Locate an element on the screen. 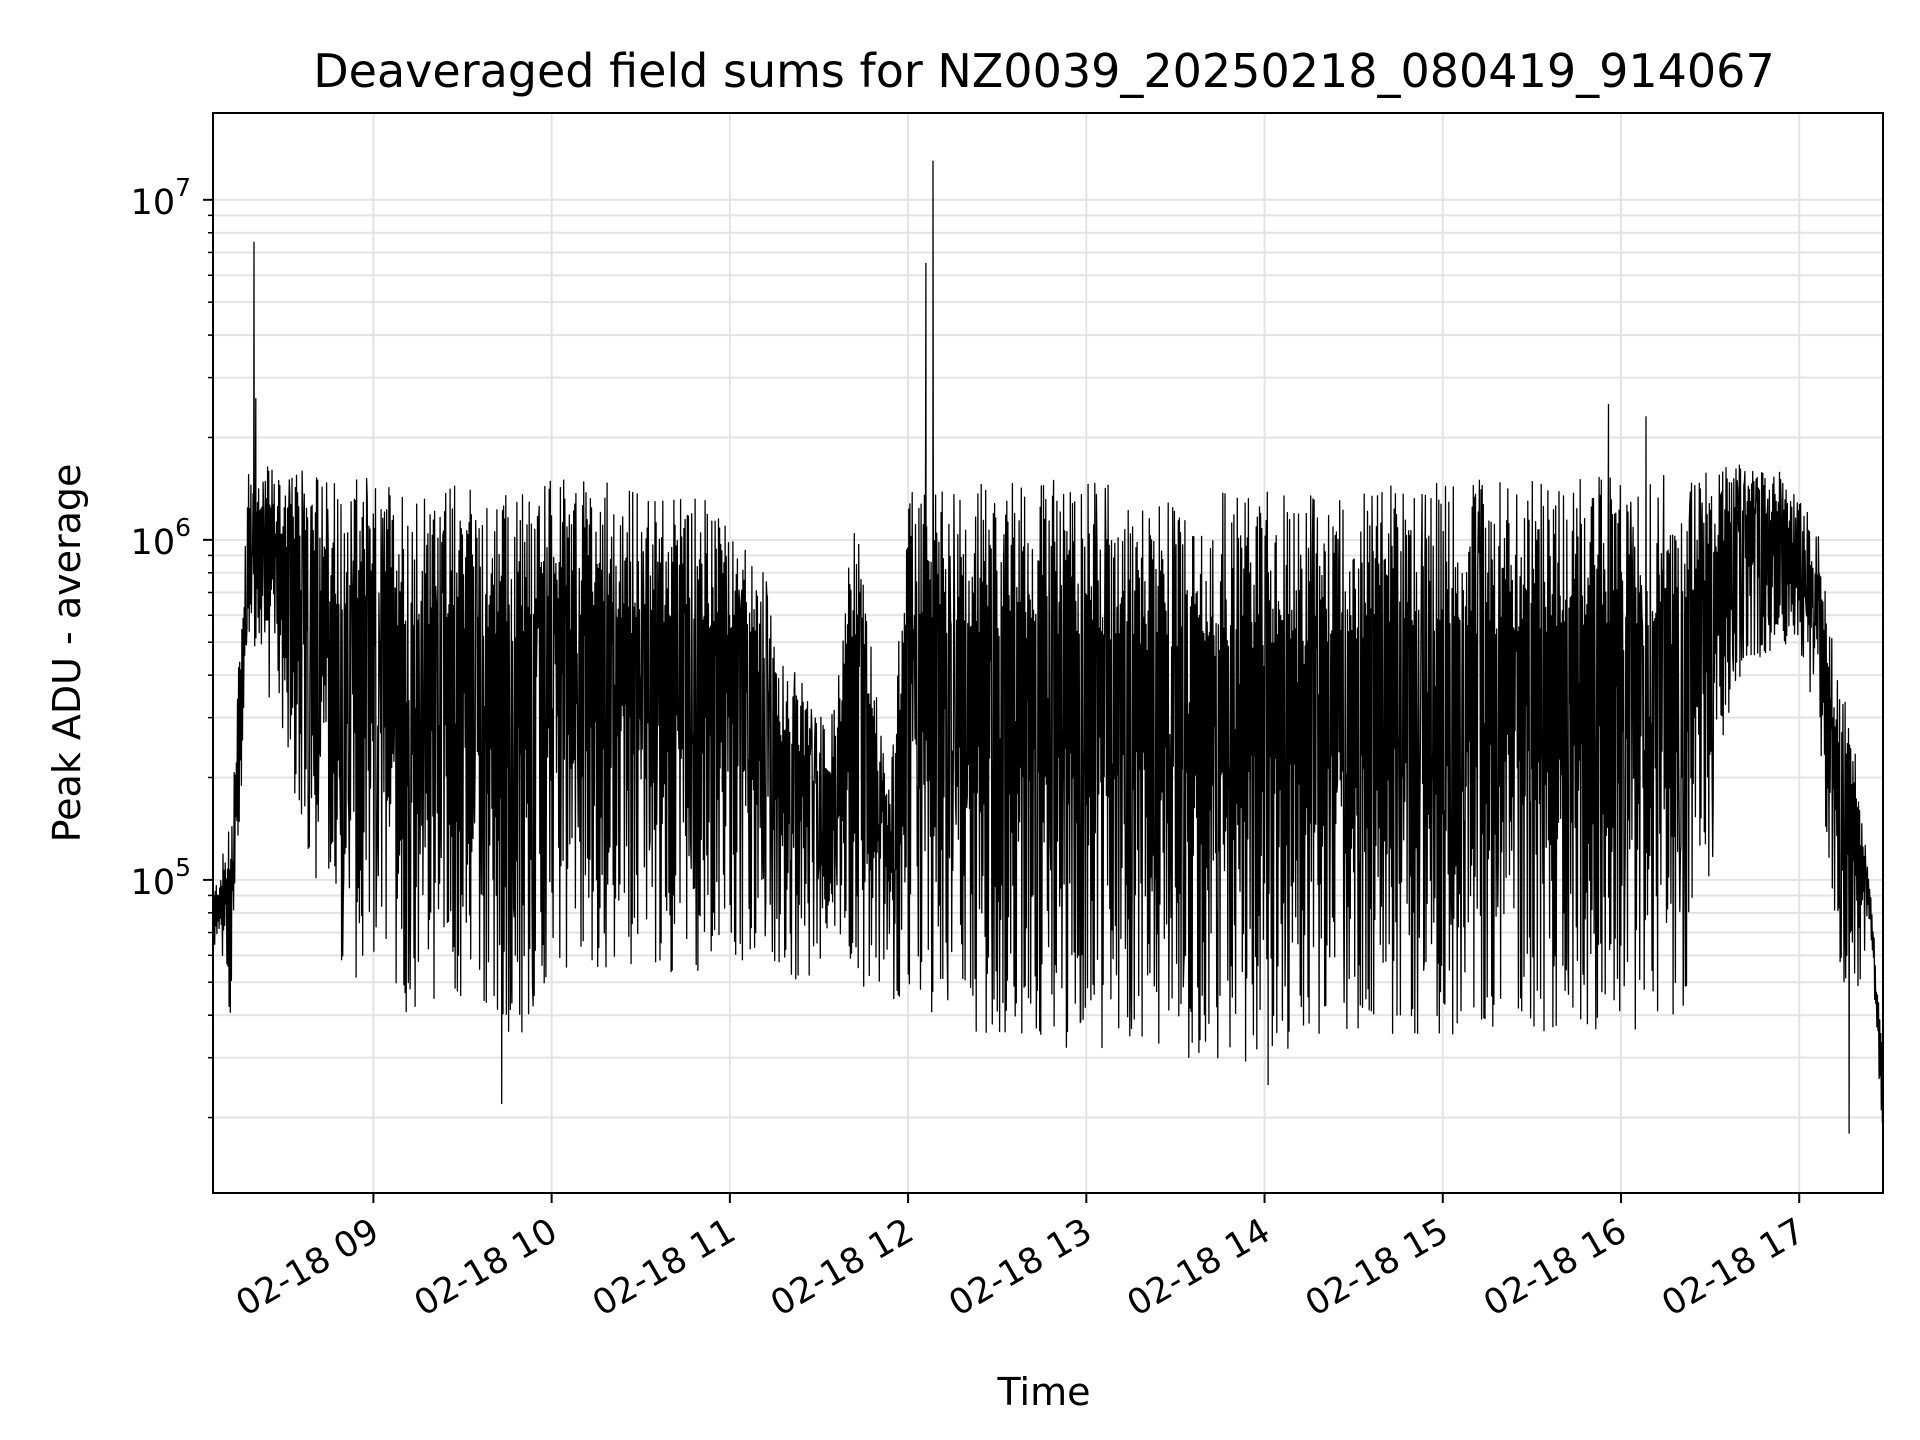 This screenshot has height=1440, width=1920. y-axis-label: Peak ADU - average is located at coordinates (67, 653).